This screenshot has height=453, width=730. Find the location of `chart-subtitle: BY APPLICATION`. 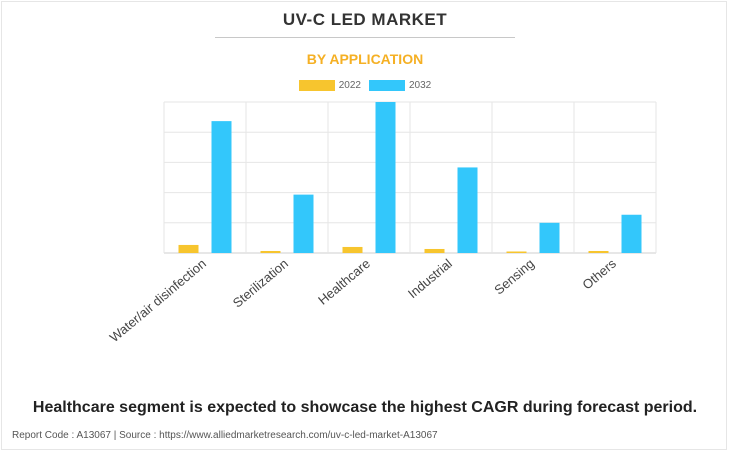

chart-subtitle: BY APPLICATION is located at coordinates (365, 59).